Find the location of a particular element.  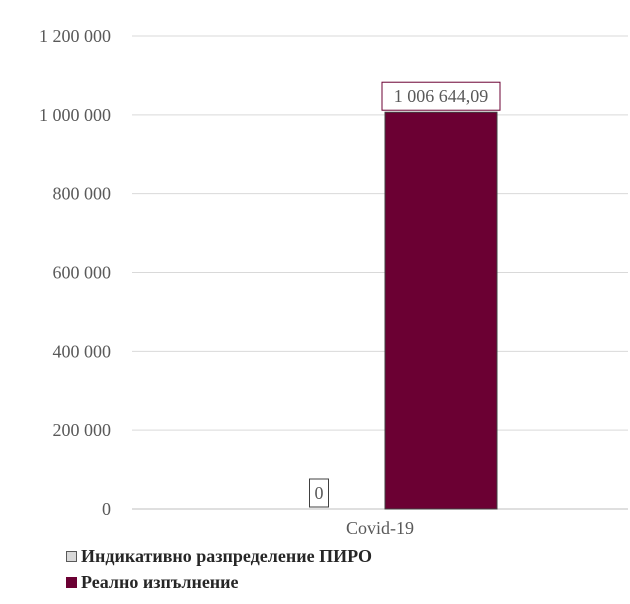

data-label: 0 is located at coordinates (319, 493).